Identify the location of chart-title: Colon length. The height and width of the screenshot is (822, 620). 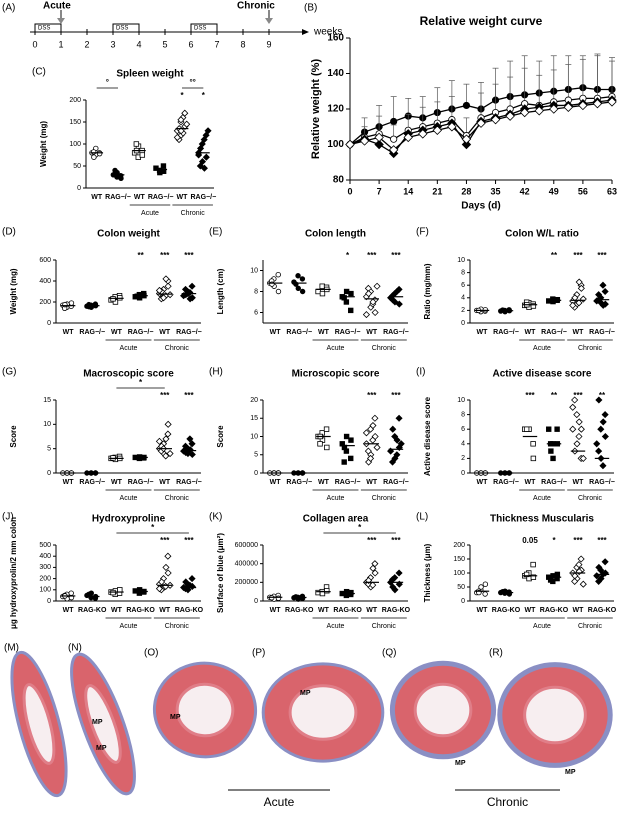
(335, 234).